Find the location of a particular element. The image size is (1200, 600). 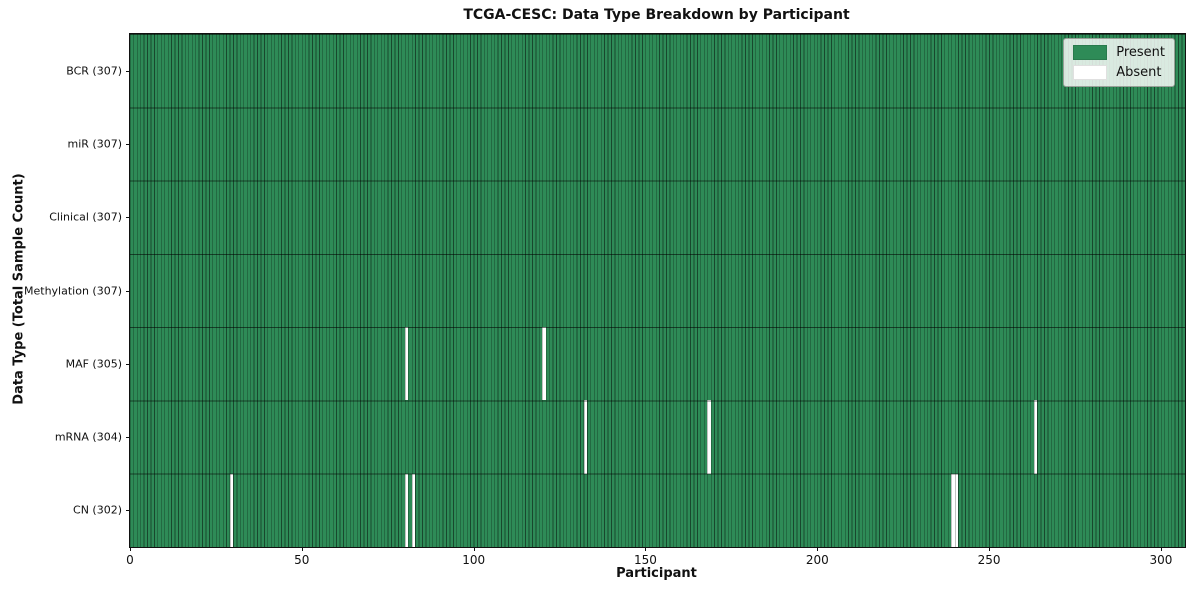

y-tick-label-MAF: MAF (305) is located at coordinates (93, 364).